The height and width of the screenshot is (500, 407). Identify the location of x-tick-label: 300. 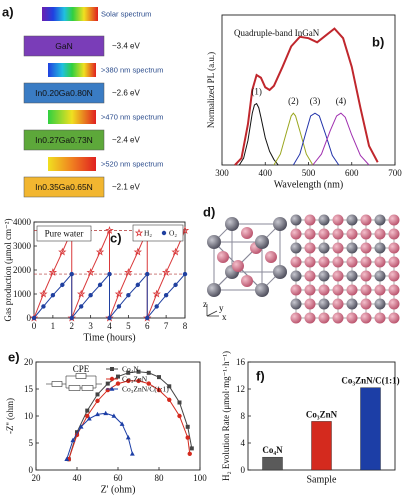
(222, 173).